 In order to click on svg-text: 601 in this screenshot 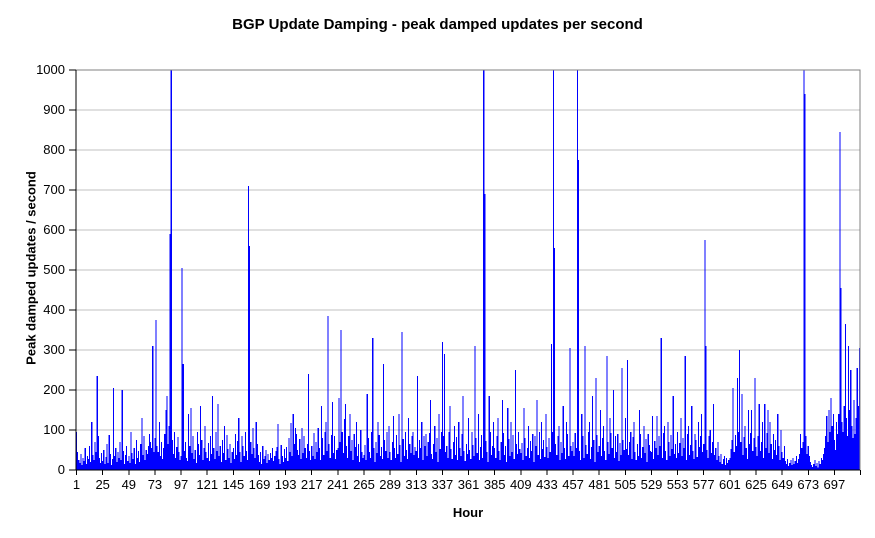, I will do `click(730, 484)`.